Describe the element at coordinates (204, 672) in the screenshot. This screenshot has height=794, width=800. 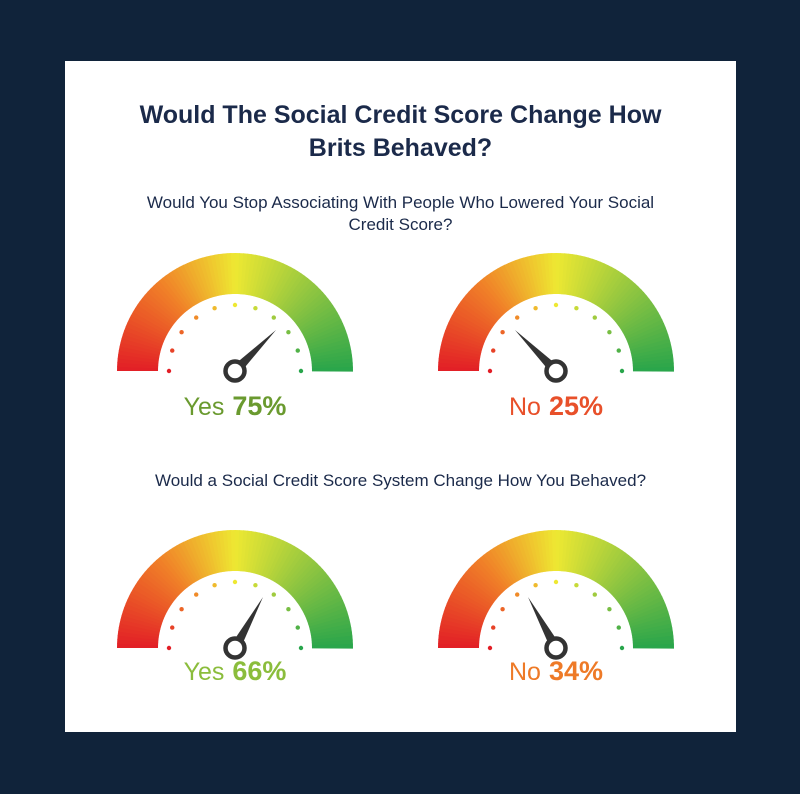
I see `gauge-category: Yes` at that location.